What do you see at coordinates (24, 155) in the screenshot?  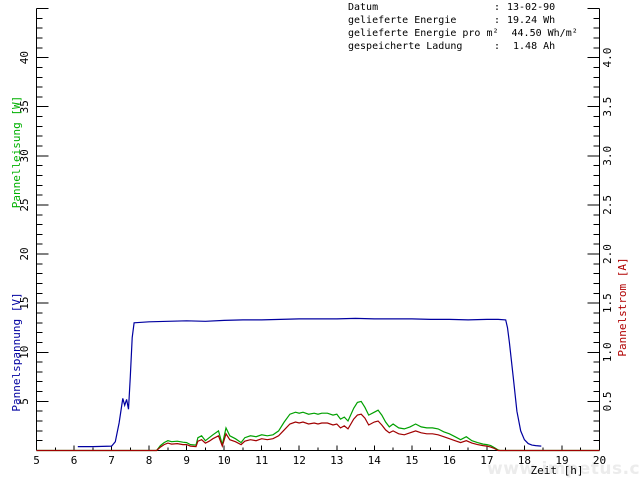 I see `tick-label: 30` at bounding box center [24, 155].